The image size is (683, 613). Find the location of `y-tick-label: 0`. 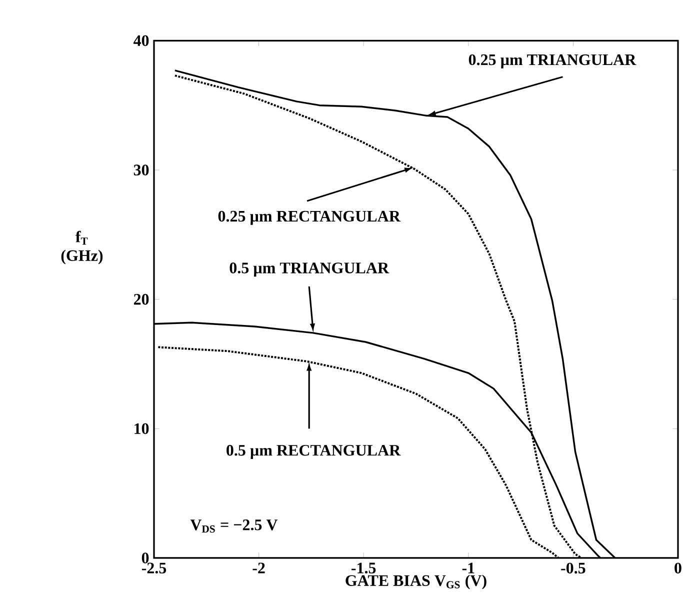

y-tick-label: 0 is located at coordinates (145, 558).